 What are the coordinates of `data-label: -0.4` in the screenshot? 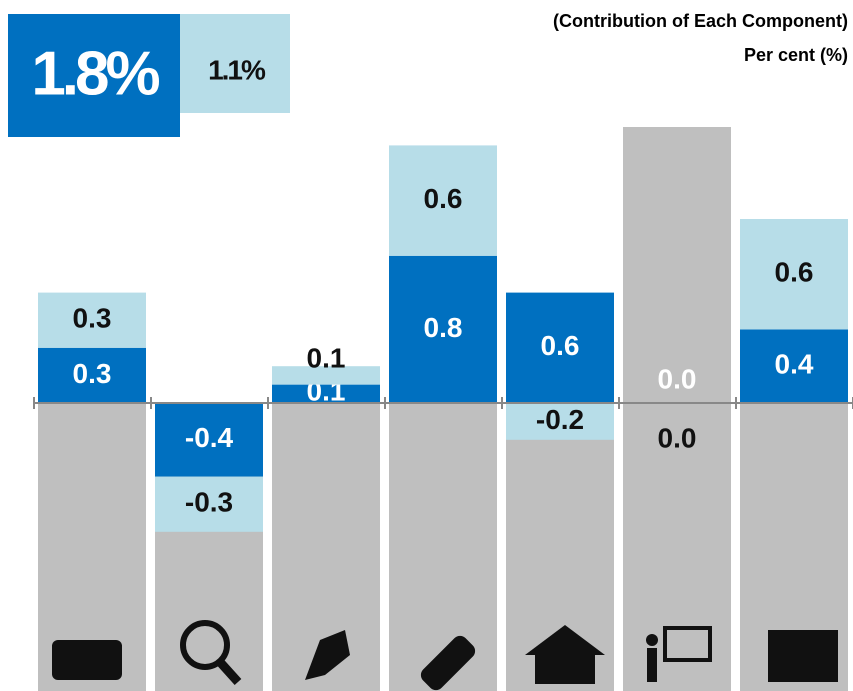 It's located at (209, 437).